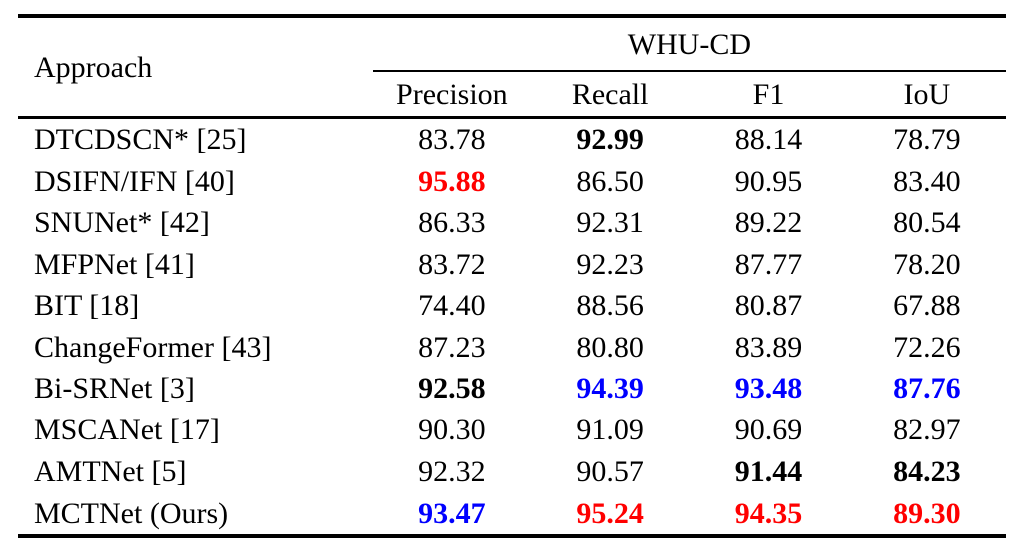  What do you see at coordinates (512, 429) in the screenshot?
I see `table-row: MSCANet [17] 90.30 91.09 90.69 82.97` at bounding box center [512, 429].